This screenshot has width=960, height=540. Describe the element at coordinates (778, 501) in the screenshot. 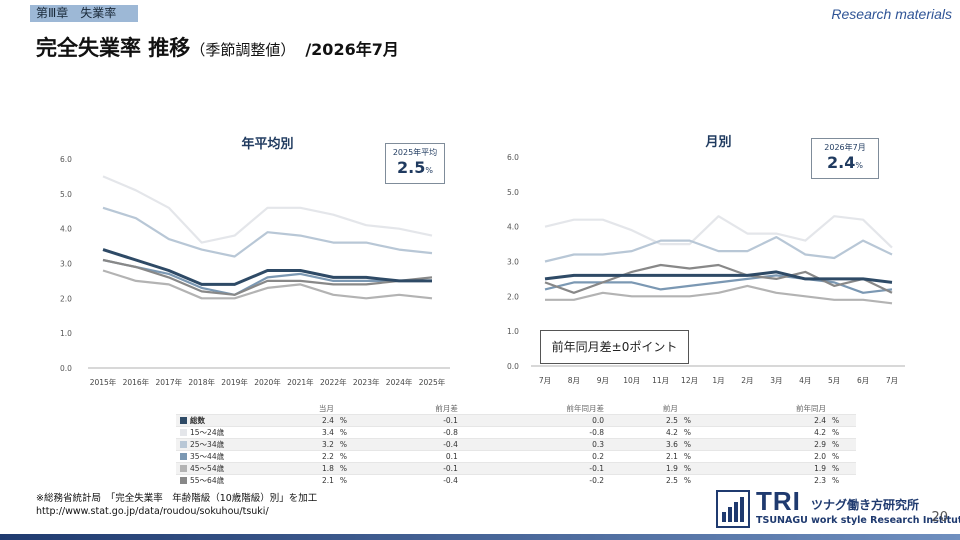

I see `logo-tri-text: TRI` at that location.